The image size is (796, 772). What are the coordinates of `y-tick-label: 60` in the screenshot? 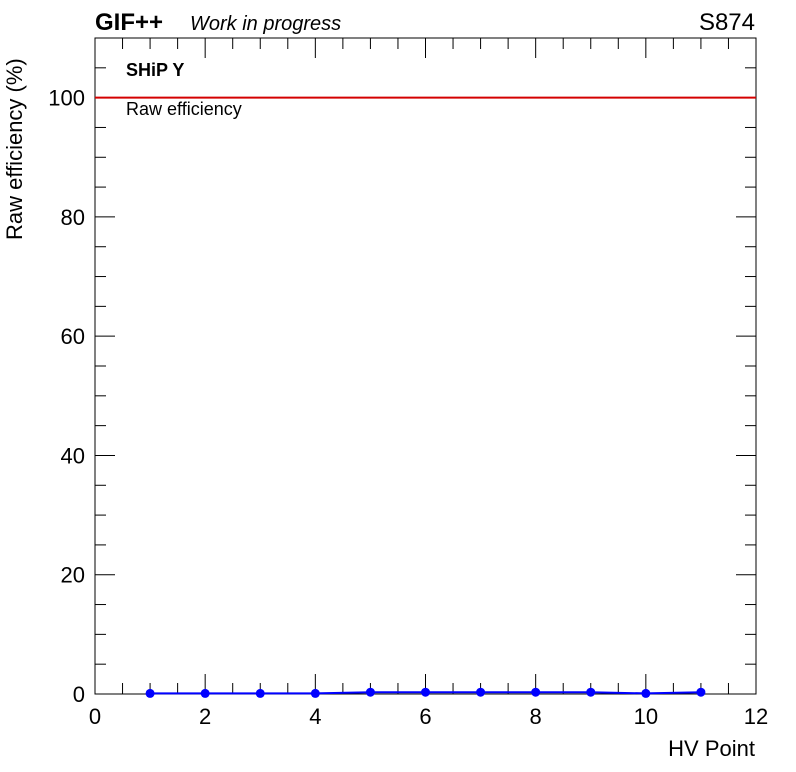 It's located at (73, 336).